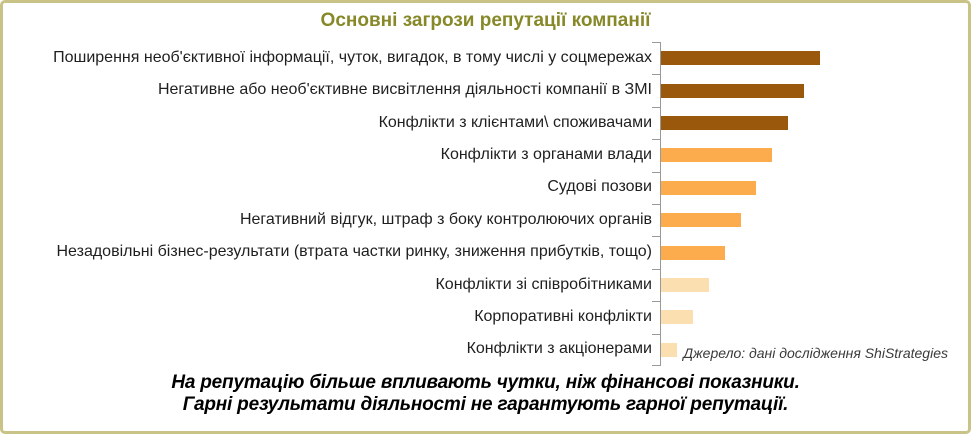  Describe the element at coordinates (563, 316) in the screenshot. I see `bar-label: Корпоративні конфлікти` at that location.